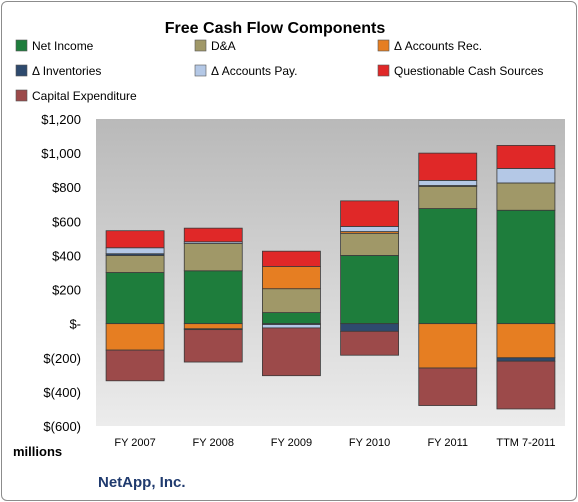 This screenshot has width=578, height=502. What do you see at coordinates (84, 96) in the screenshot?
I see `legend-label-capital-expenditure: Capital Expenditure` at bounding box center [84, 96].